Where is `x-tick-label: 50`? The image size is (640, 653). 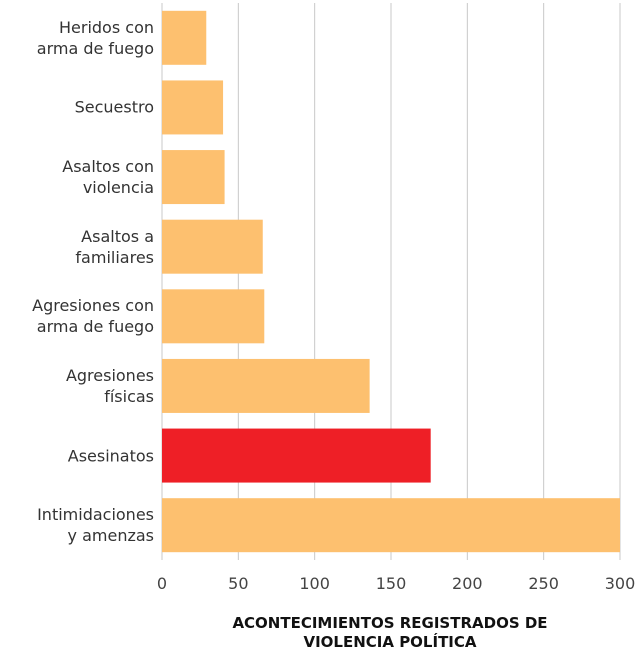 x-tick-label: 50 is located at coordinates (238, 583).